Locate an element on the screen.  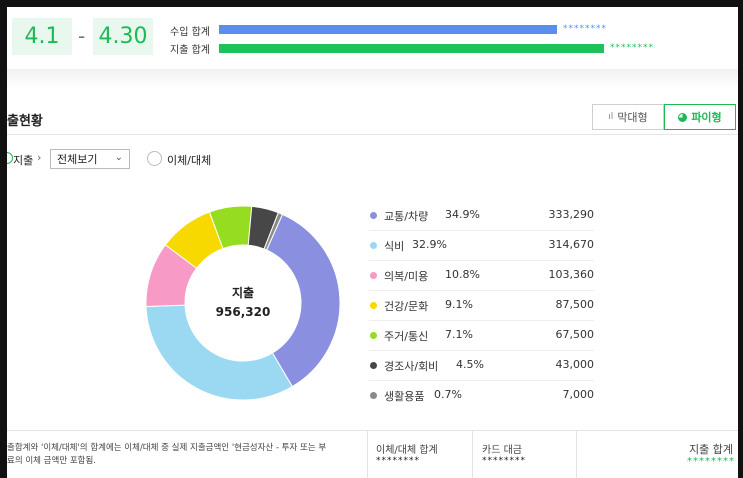
period-dash: - is located at coordinates (82, 36).